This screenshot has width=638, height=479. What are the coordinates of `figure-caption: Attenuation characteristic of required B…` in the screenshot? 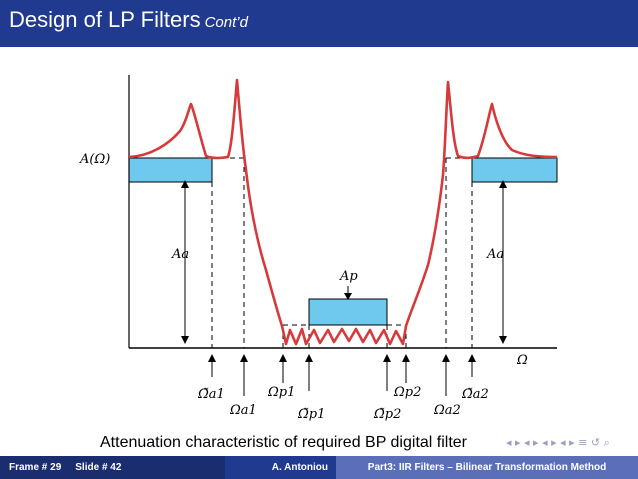 It's located at (284, 442).